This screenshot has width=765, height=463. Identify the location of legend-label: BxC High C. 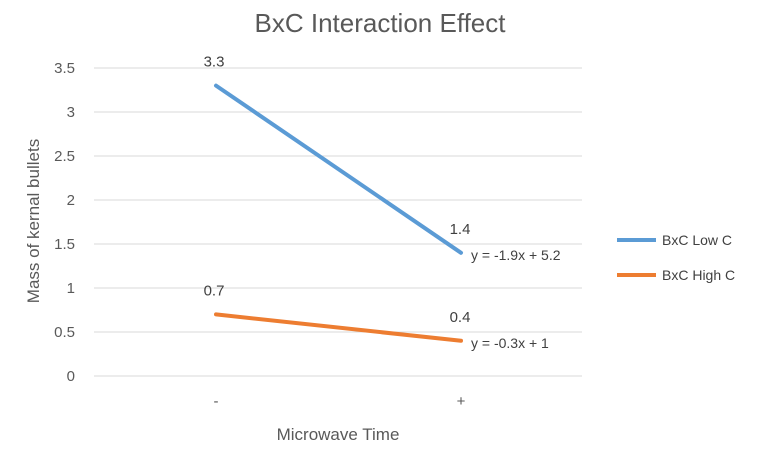
(698, 275).